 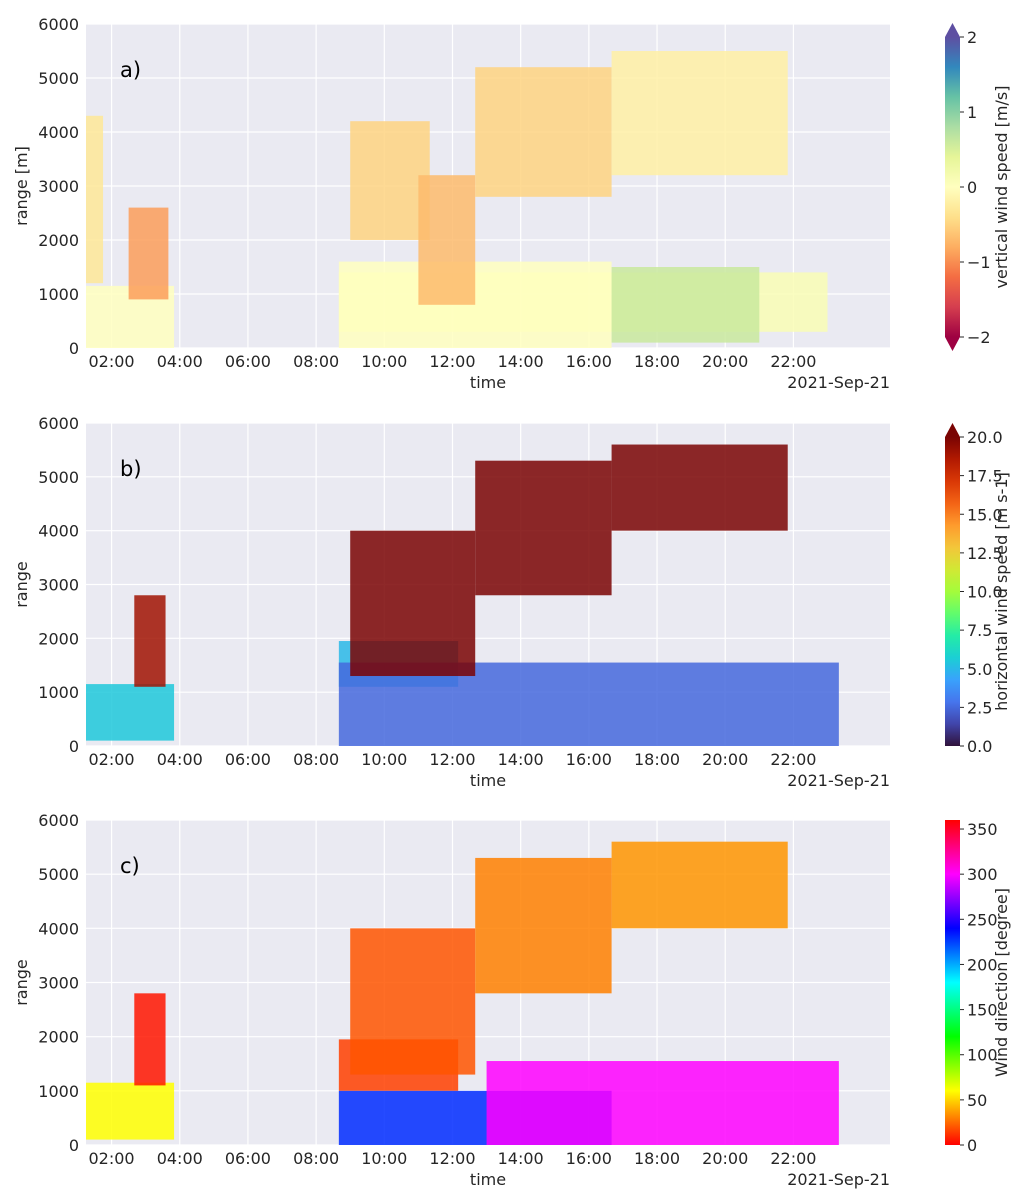 I want to click on colorbar-label: horizontal wind speed [m s-1], so click(x=1001, y=591).